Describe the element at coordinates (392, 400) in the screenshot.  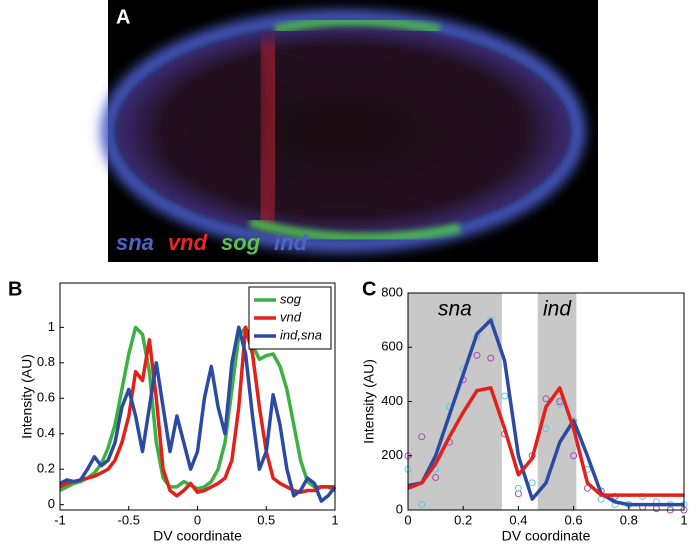
I see `y-tick-label: 400` at that location.